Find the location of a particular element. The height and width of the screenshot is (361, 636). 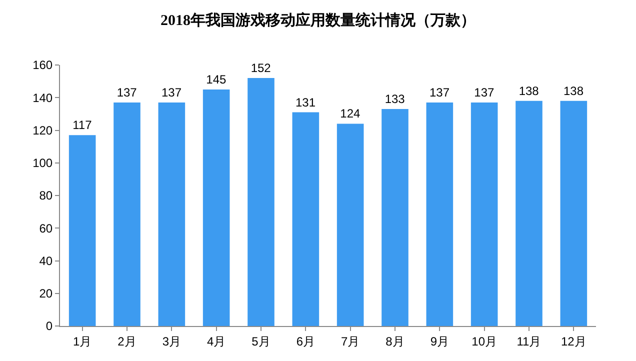

x-tick-label: 1月 is located at coordinates (82, 341).